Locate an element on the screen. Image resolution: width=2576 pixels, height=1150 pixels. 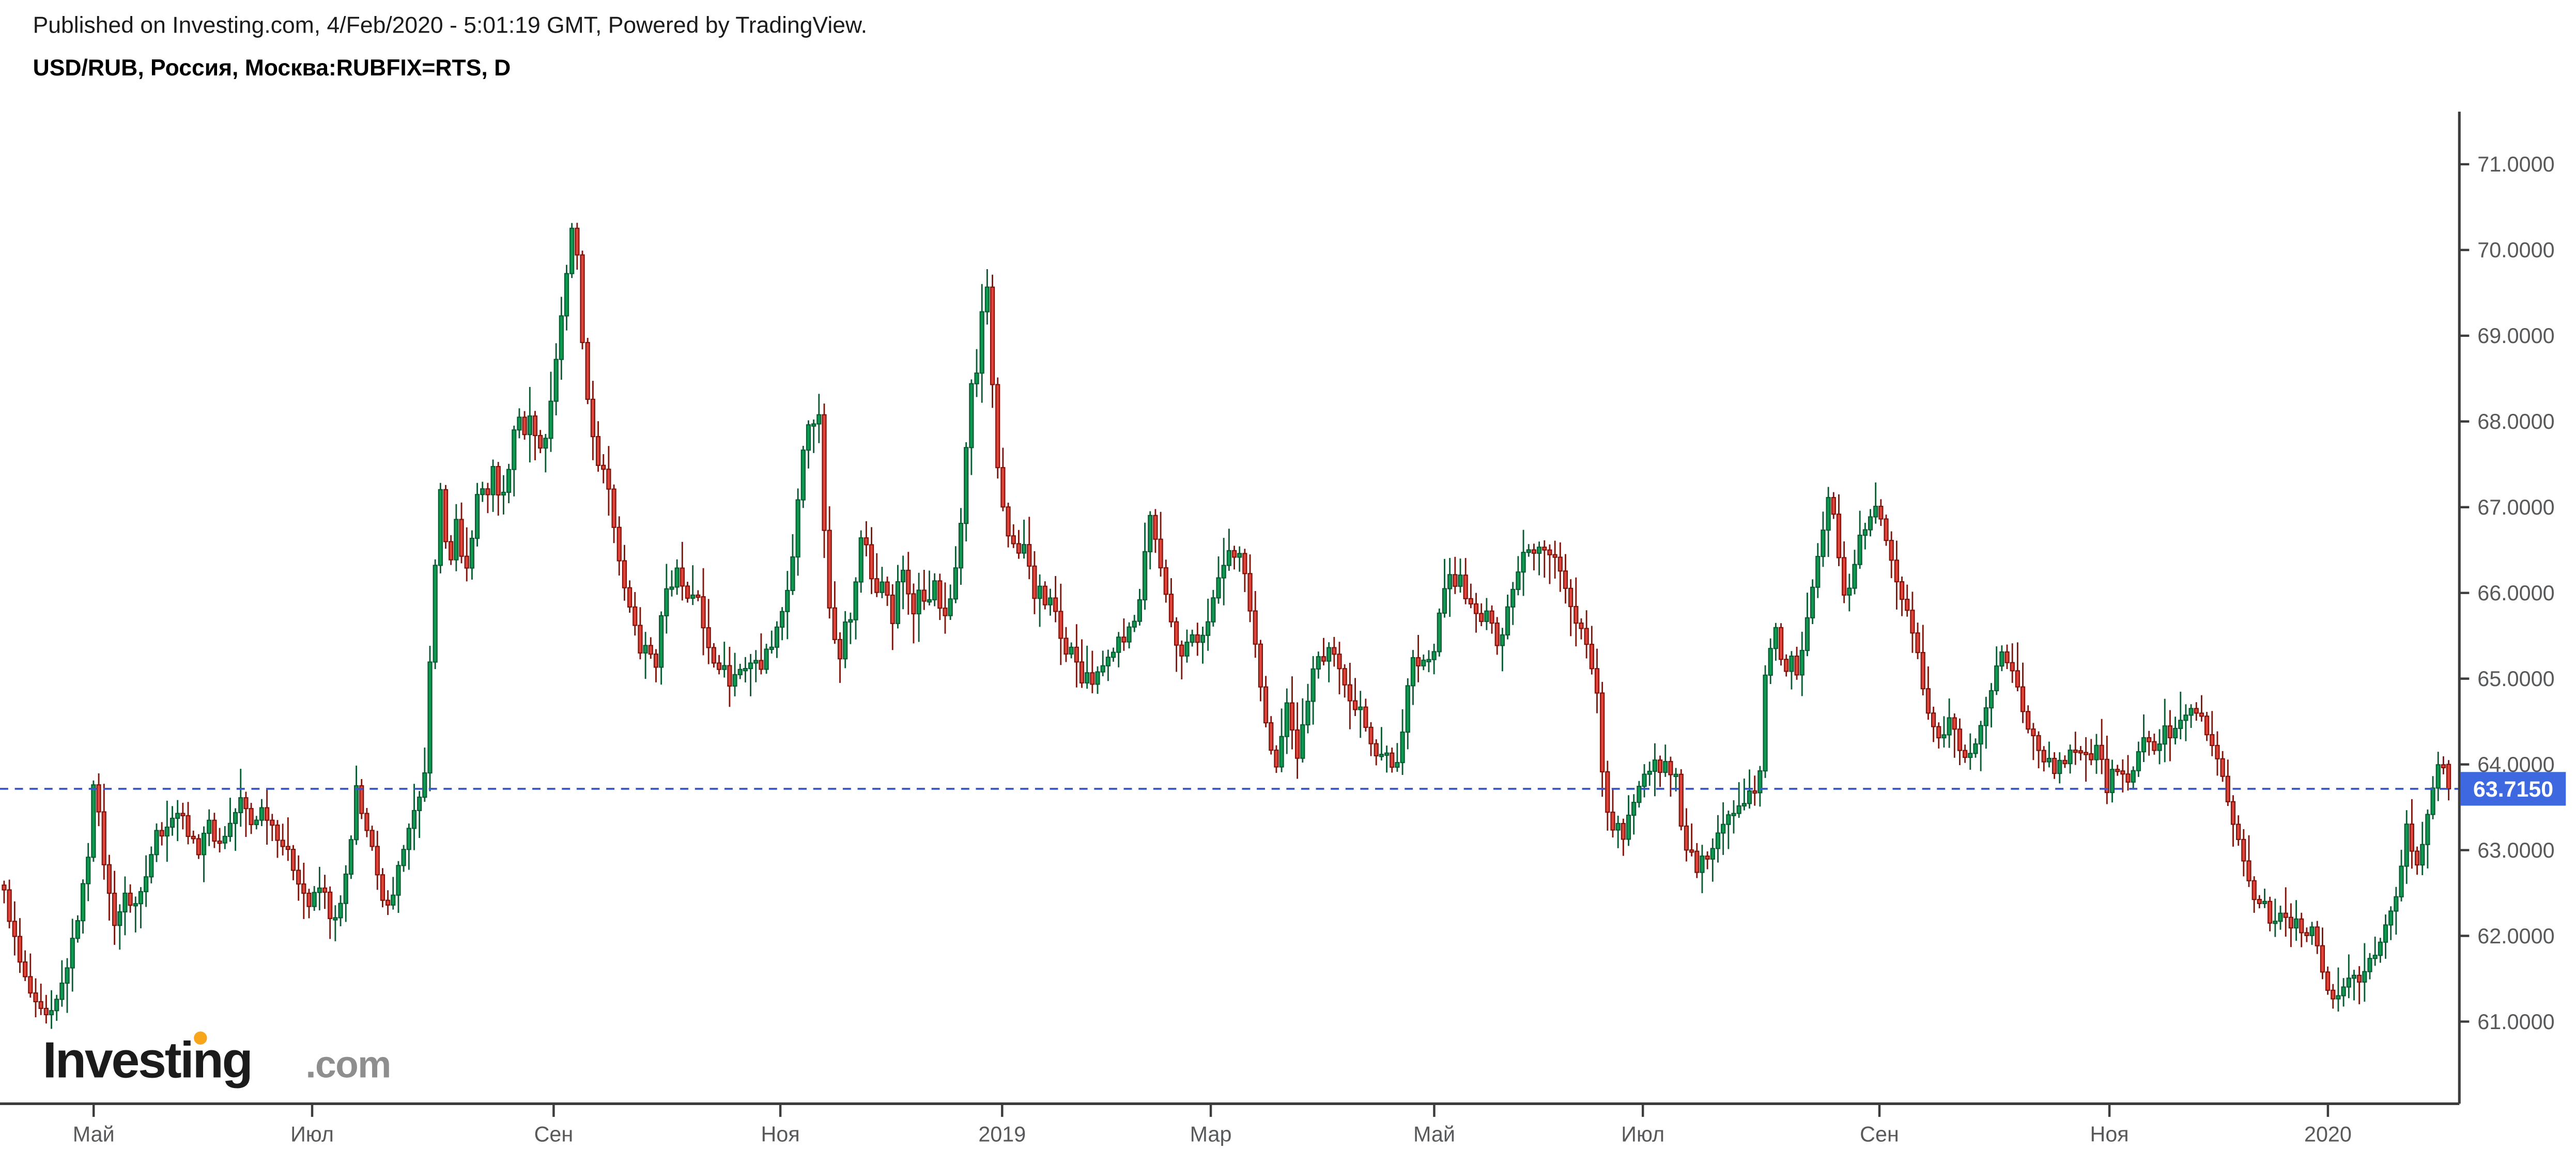
time-tick-label: Май is located at coordinates (94, 1134).